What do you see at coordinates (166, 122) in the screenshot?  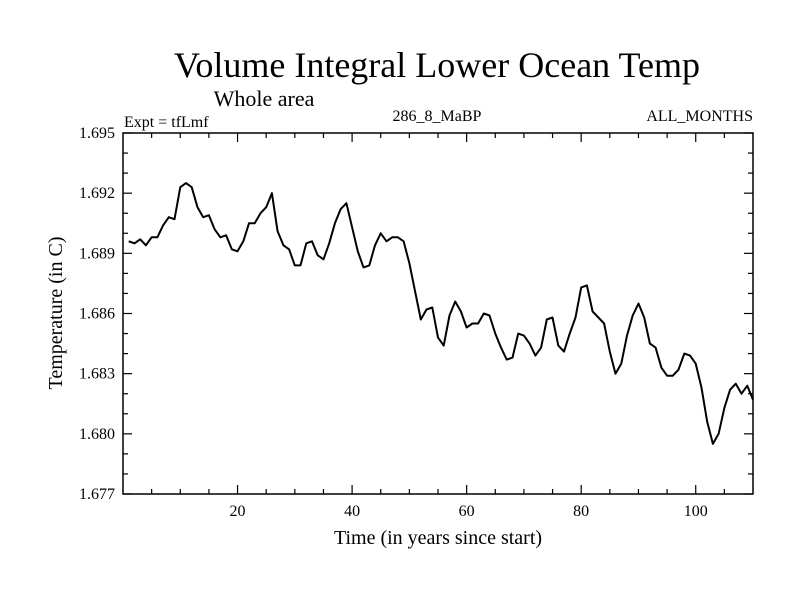 I see `expt-label: Expt = tfLmf` at bounding box center [166, 122].